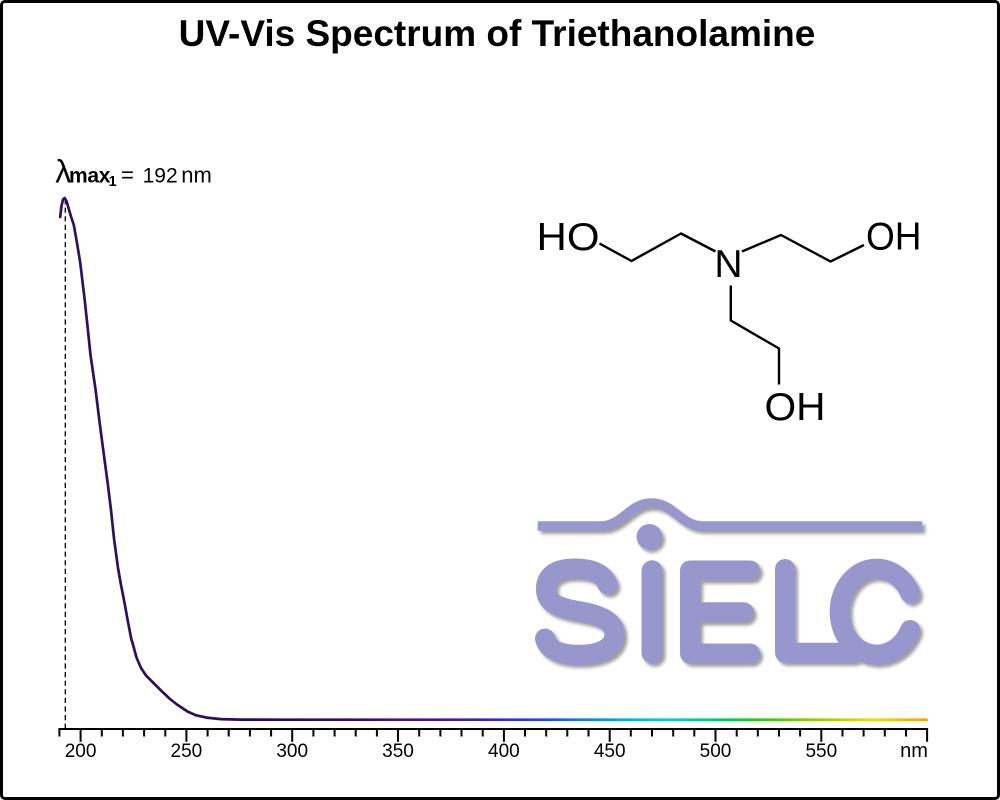 Image resolution: width=1000 pixels, height=800 pixels. Describe the element at coordinates (568, 237) in the screenshot. I see `svg-text: HO` at that location.